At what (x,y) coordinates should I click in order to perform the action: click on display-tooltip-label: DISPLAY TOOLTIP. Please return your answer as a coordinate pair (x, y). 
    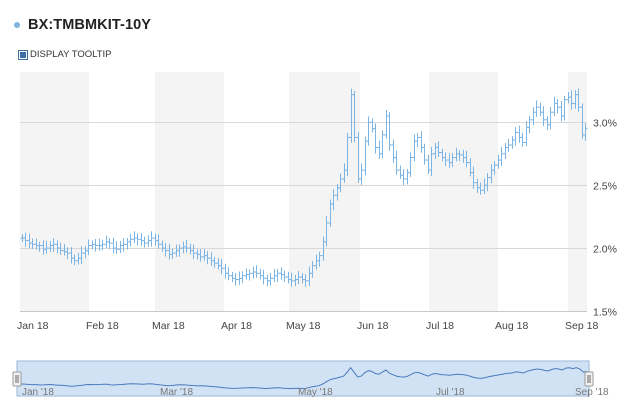
    Looking at the image, I should click on (71, 54).